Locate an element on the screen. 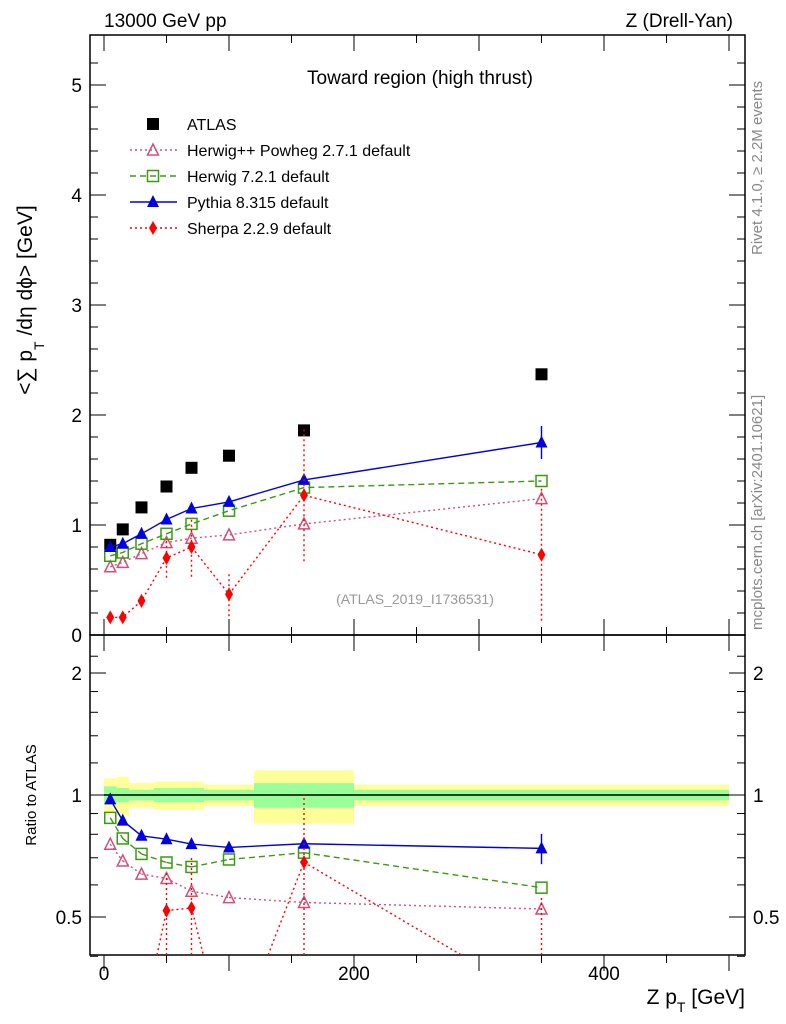 The image size is (786, 1024). y-tick-label: 3 is located at coordinates (76, 306).